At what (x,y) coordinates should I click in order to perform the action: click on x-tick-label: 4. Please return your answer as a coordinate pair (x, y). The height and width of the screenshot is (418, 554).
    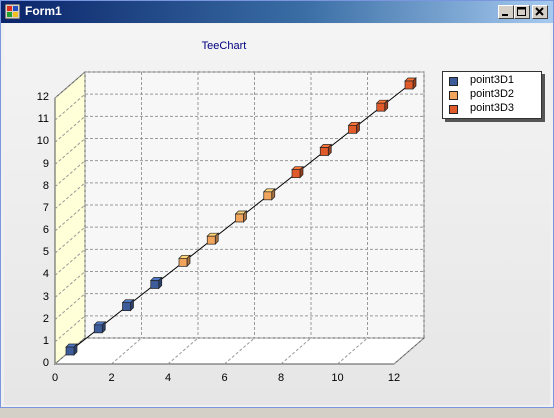
    Looking at the image, I should click on (168, 378).